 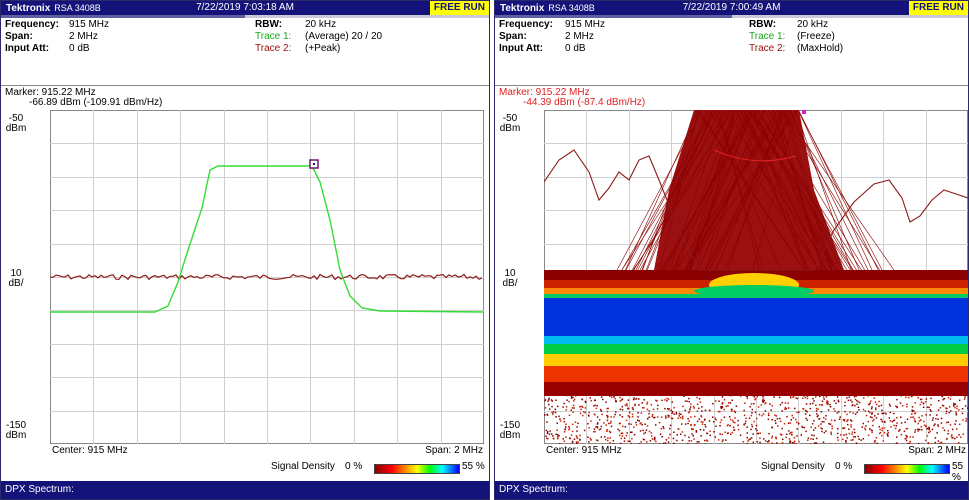 I want to click on trace1-value: (Average) 20 / 20, so click(x=344, y=36).